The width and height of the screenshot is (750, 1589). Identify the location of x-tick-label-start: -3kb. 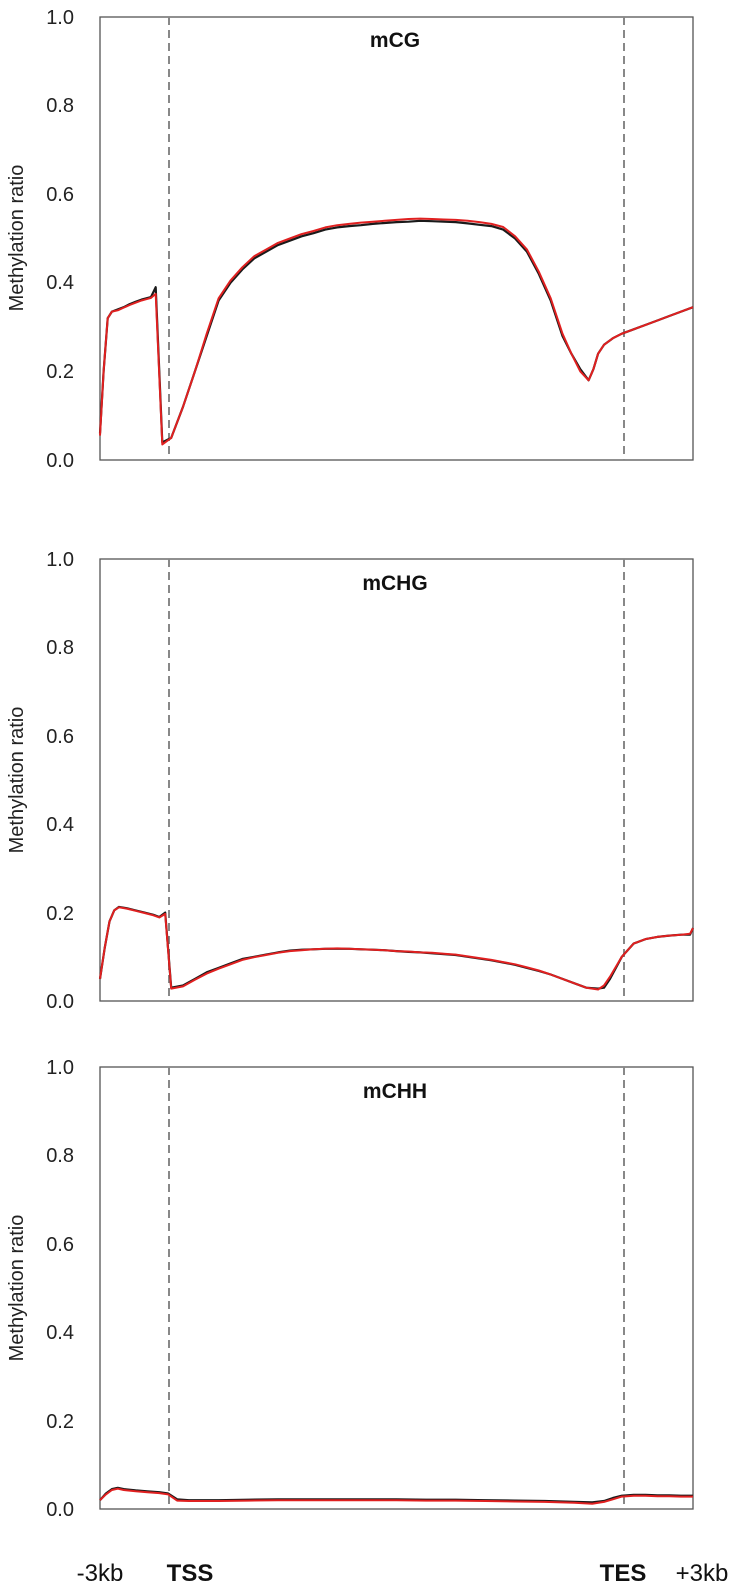
(100, 1573).